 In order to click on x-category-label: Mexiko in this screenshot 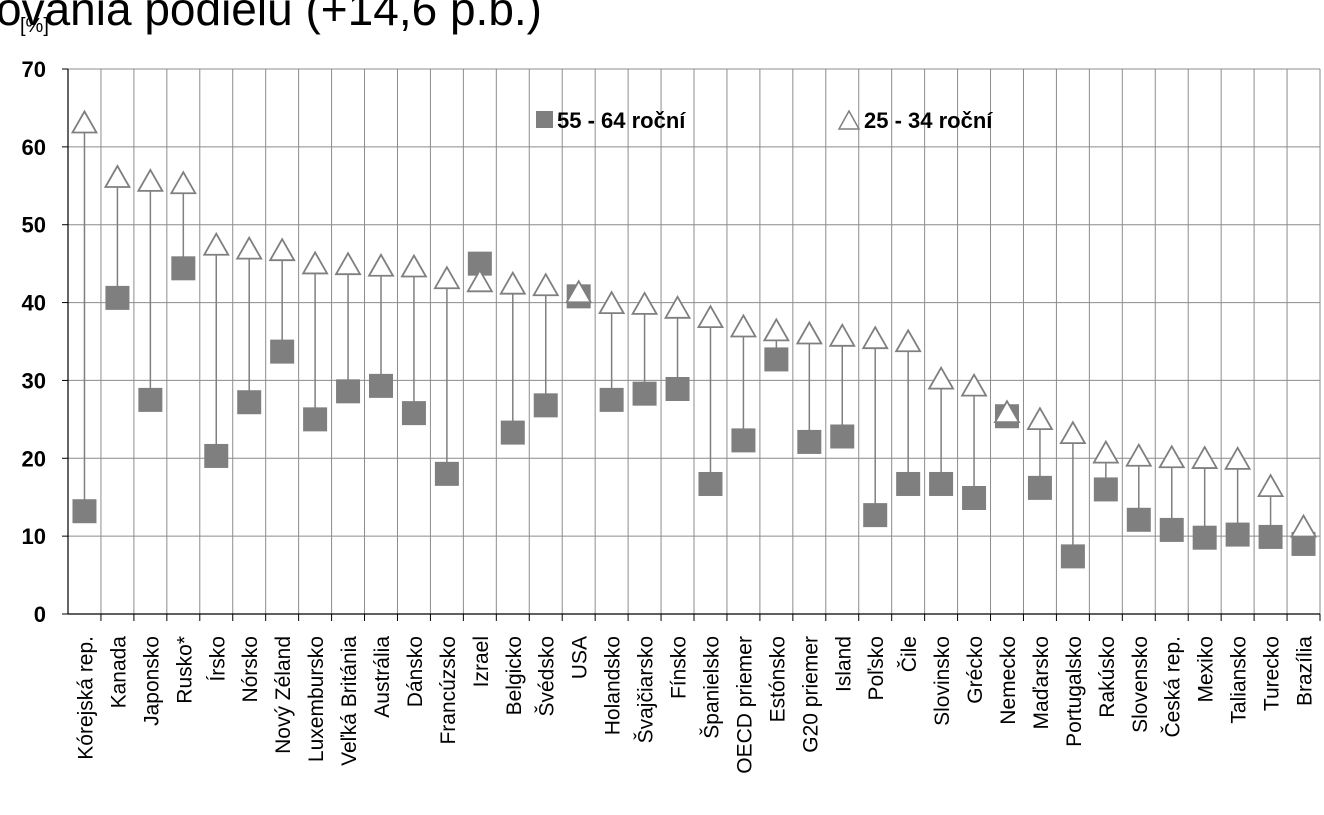, I will do `click(1206, 669)`.